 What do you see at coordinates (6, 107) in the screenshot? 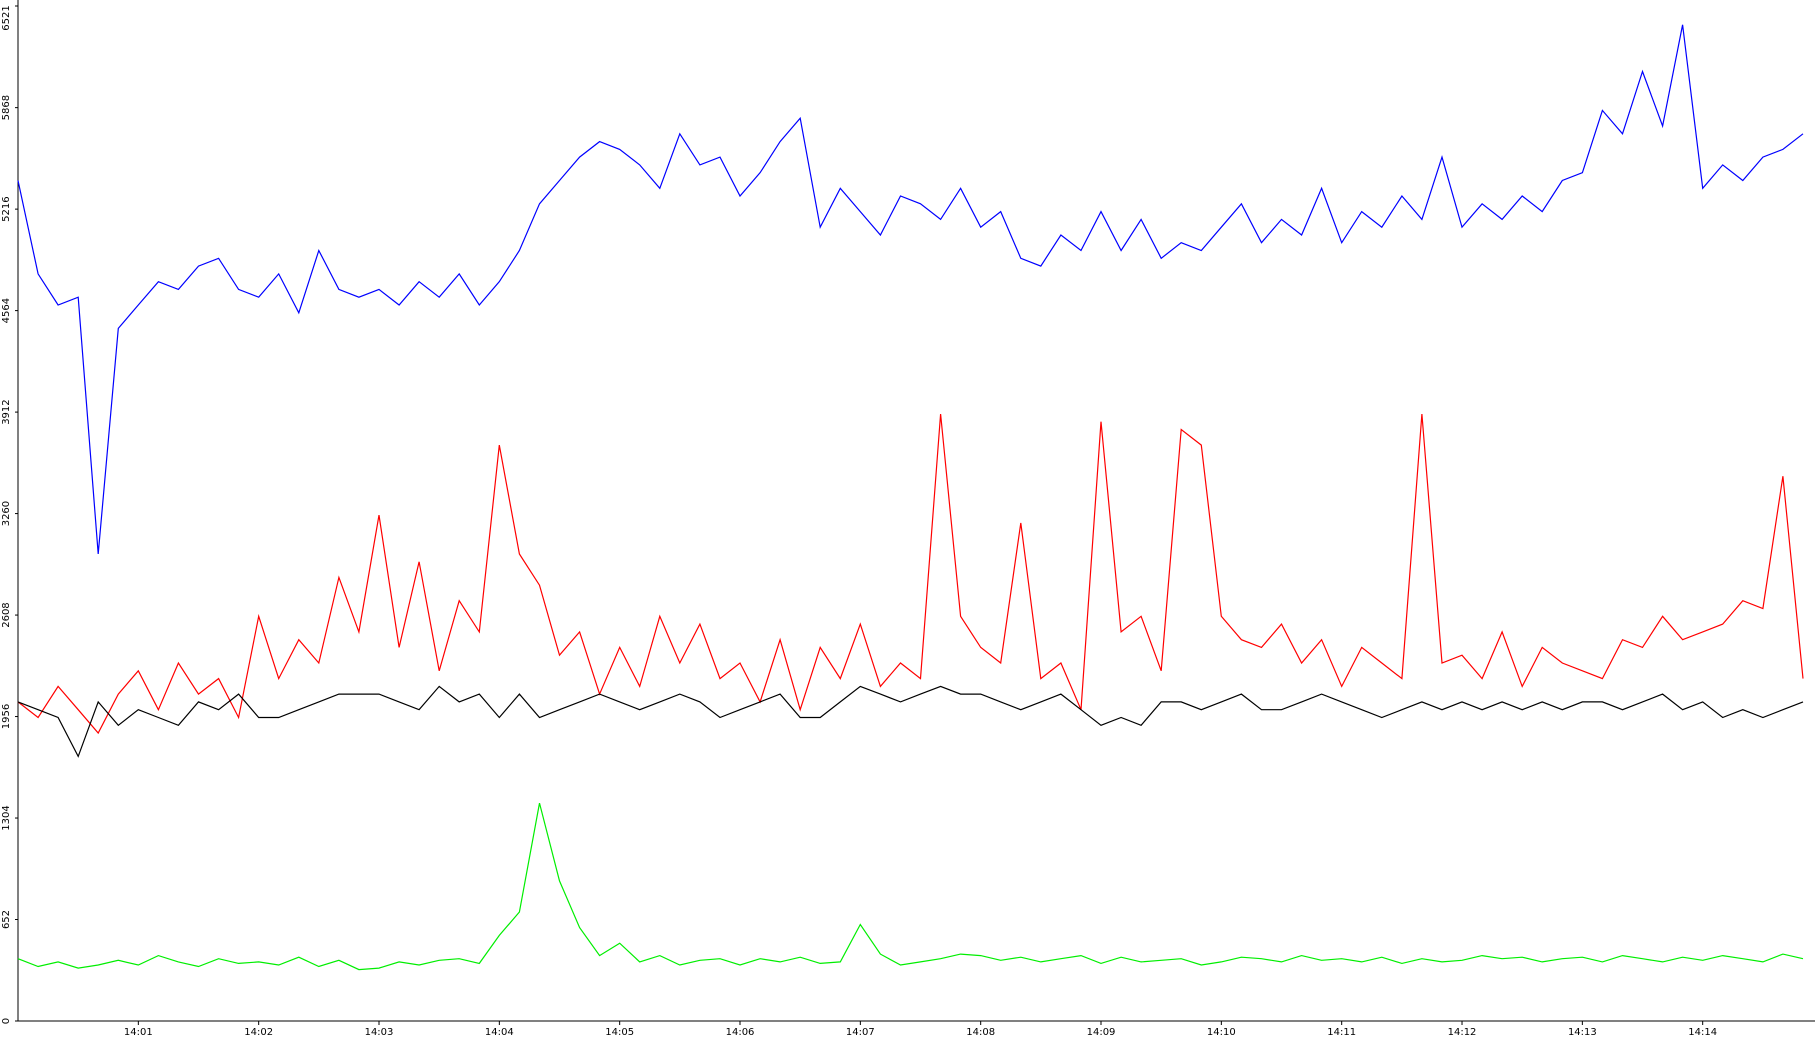
I see `y-tick-label: 5868` at bounding box center [6, 107].